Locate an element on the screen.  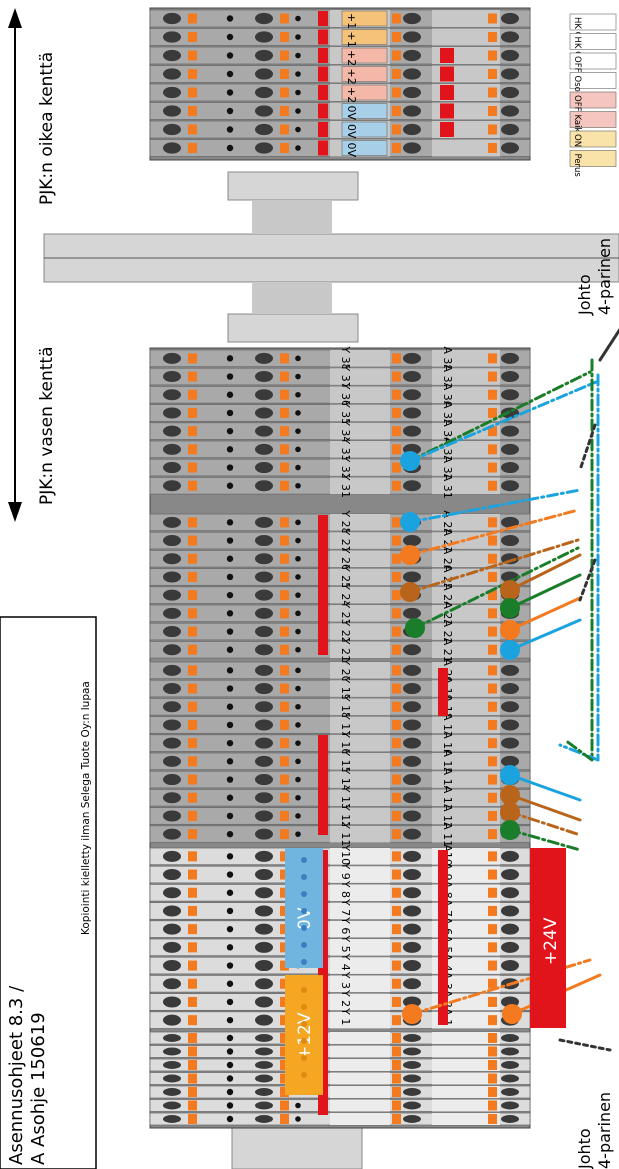
cable-pointer-dashed is located at coordinates (585, 1045).